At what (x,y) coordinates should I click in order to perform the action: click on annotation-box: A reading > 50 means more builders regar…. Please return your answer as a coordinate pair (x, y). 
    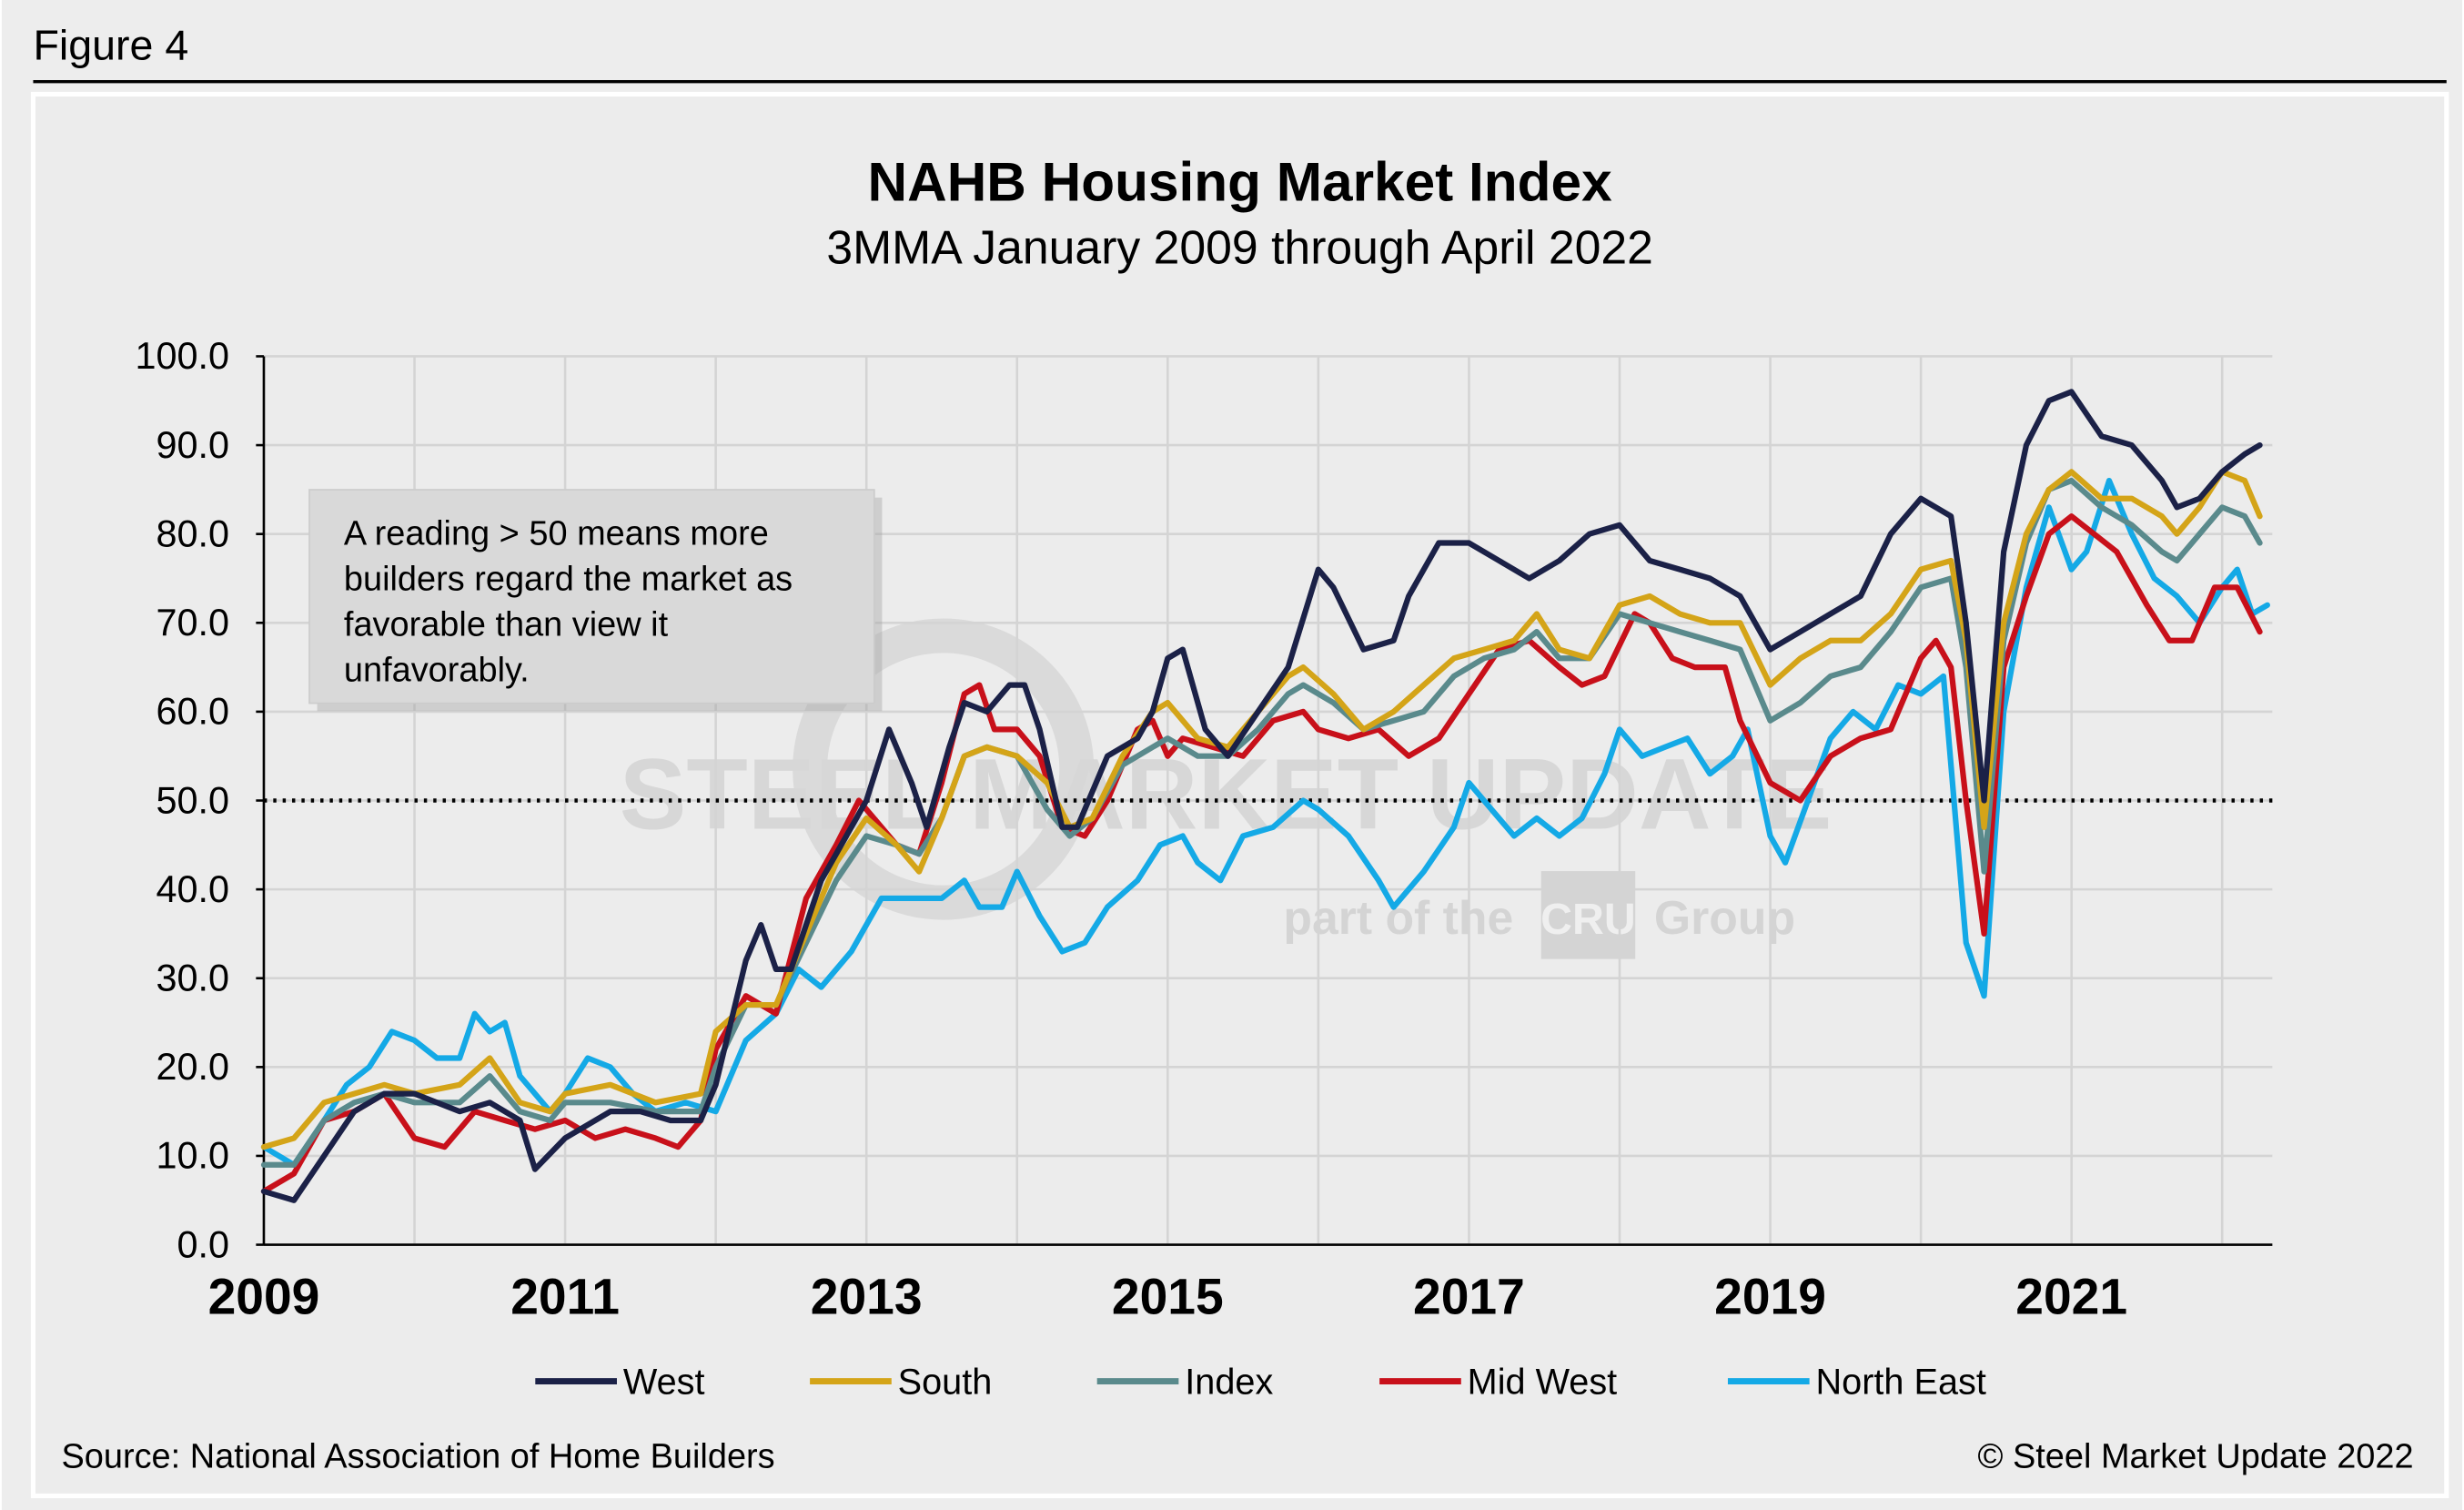
    Looking at the image, I should click on (595, 600).